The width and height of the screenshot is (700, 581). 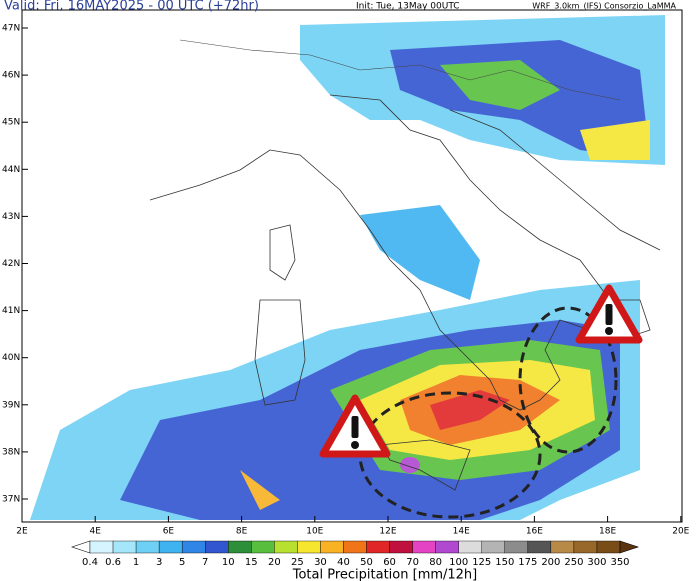 I want to click on lat-label: 37N, so click(x=11, y=500).